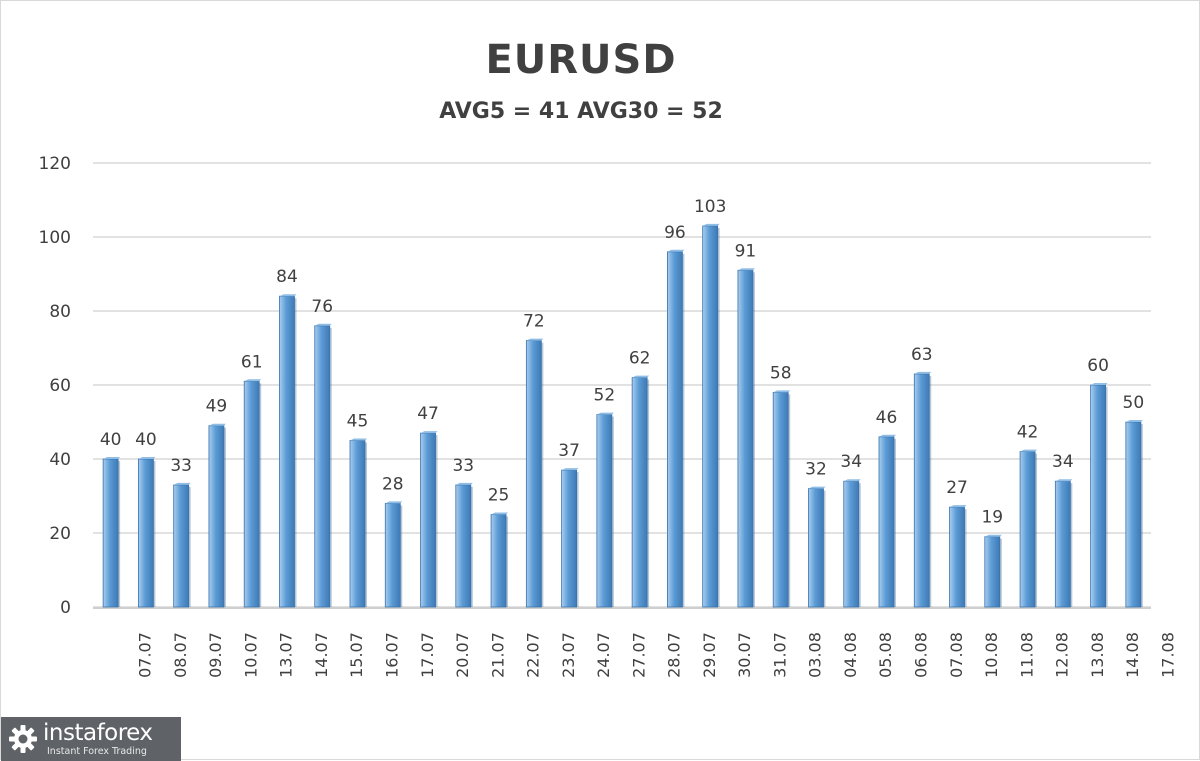 The image size is (1200, 761). Describe the element at coordinates (60, 460) in the screenshot. I see `y-tick-label: 40` at that location.